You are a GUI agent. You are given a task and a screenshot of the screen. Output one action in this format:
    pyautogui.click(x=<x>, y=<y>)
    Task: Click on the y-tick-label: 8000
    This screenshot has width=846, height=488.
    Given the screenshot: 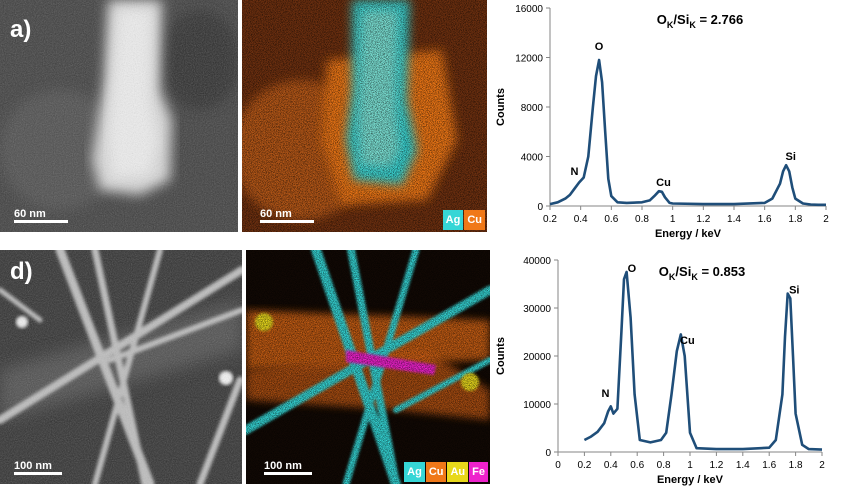 What is the action you would take?
    pyautogui.click(x=532, y=108)
    